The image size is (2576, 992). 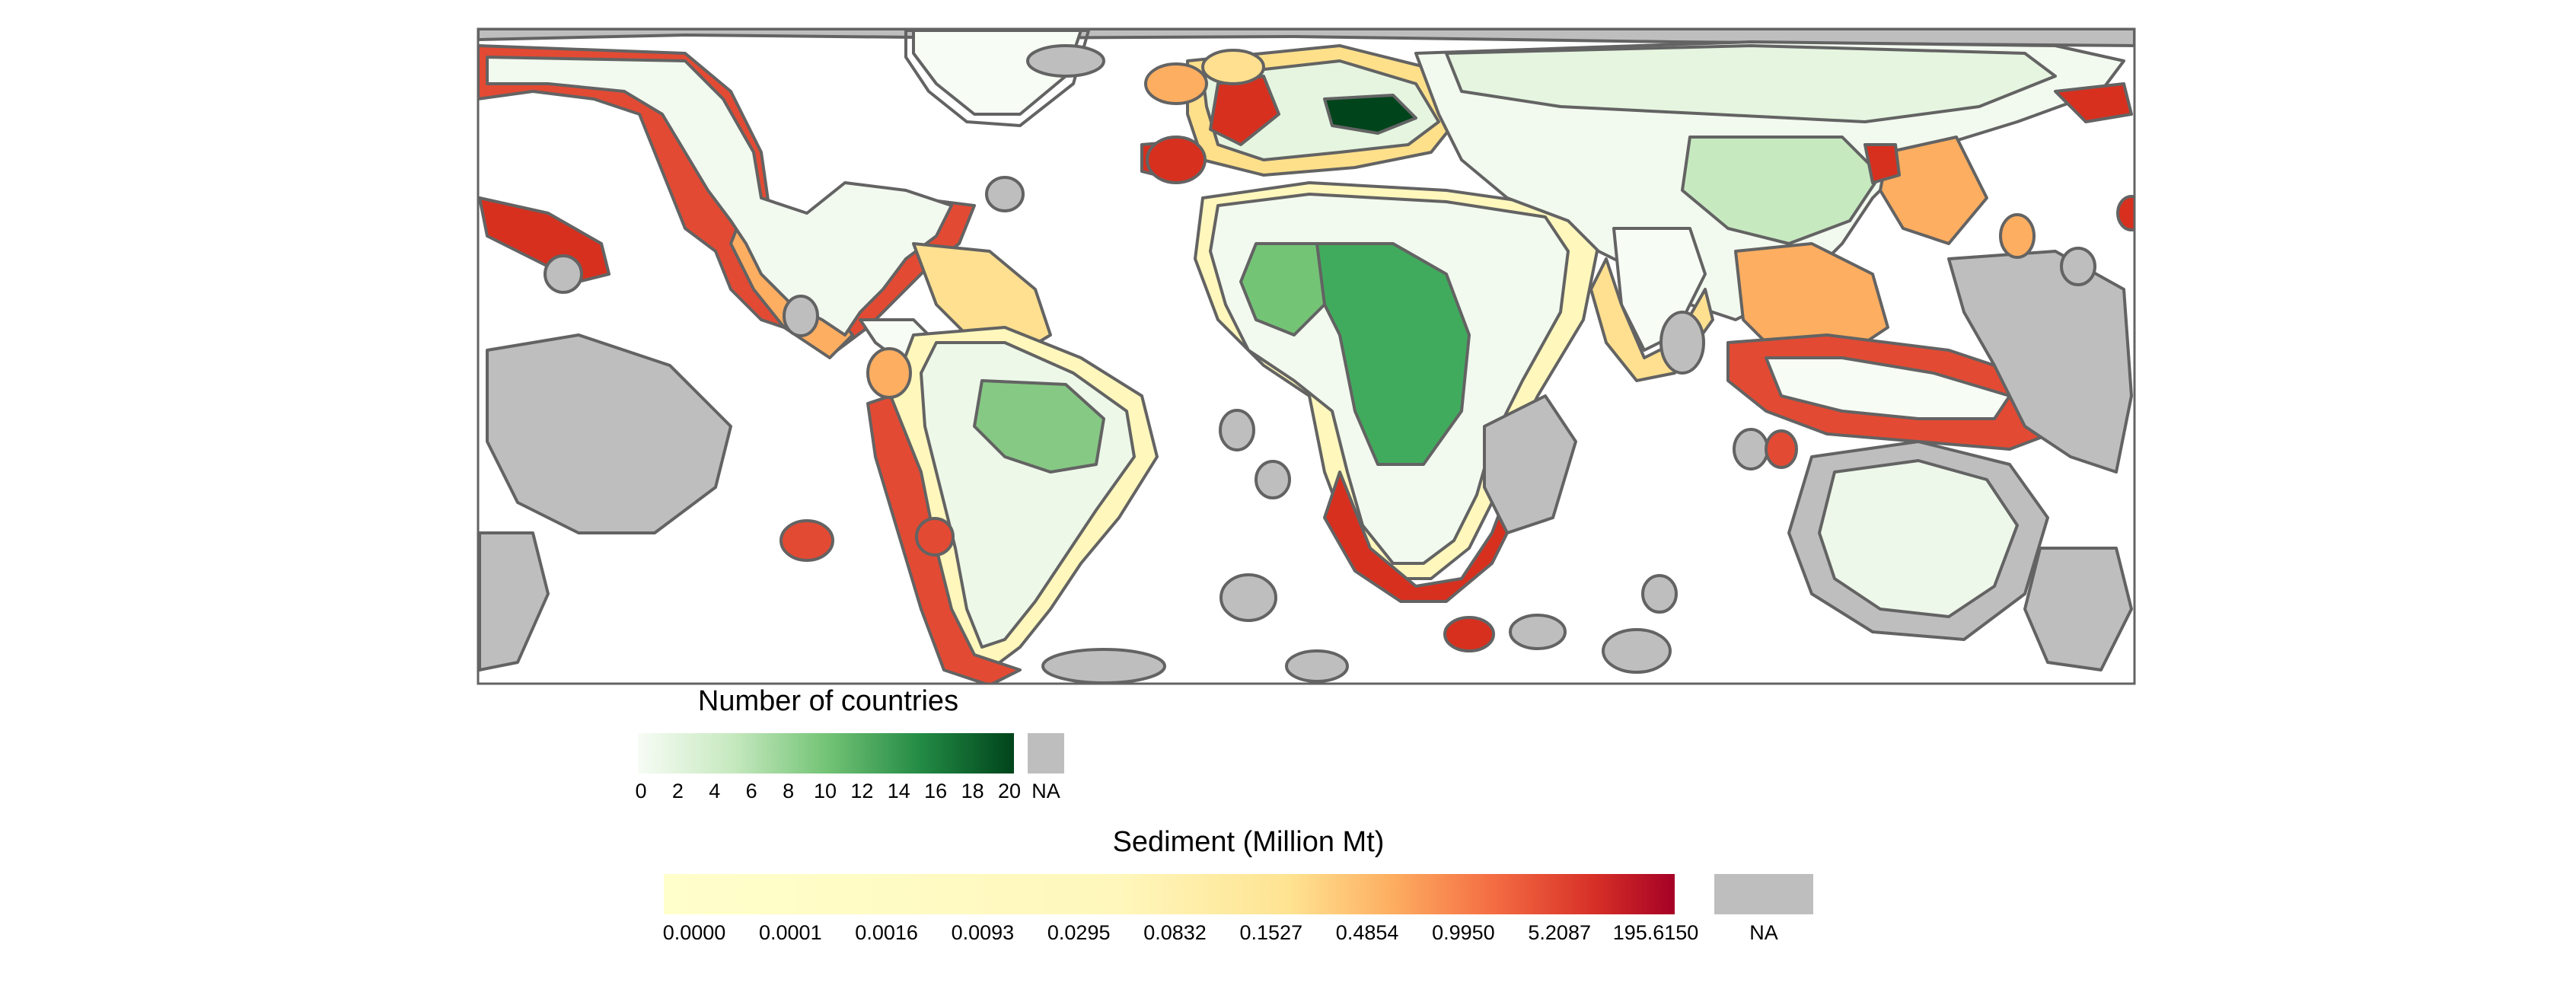 What do you see at coordinates (1637, 651) in the screenshot?
I see `kerguelen-eez` at bounding box center [1637, 651].